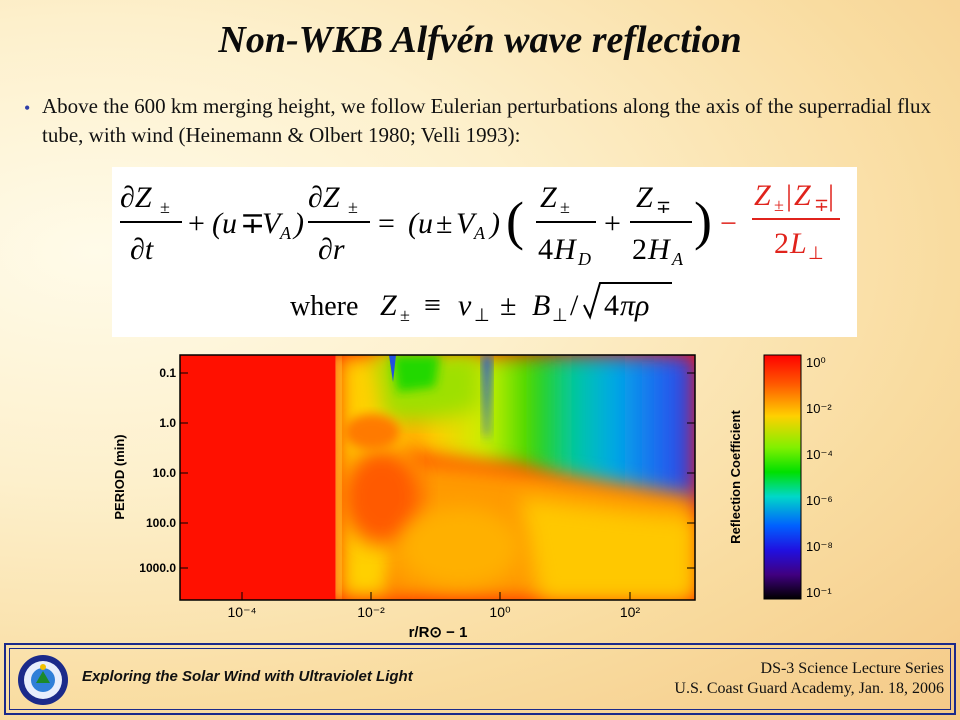  I want to click on colorbar-tick: 10⁻⁴, so click(819, 454).